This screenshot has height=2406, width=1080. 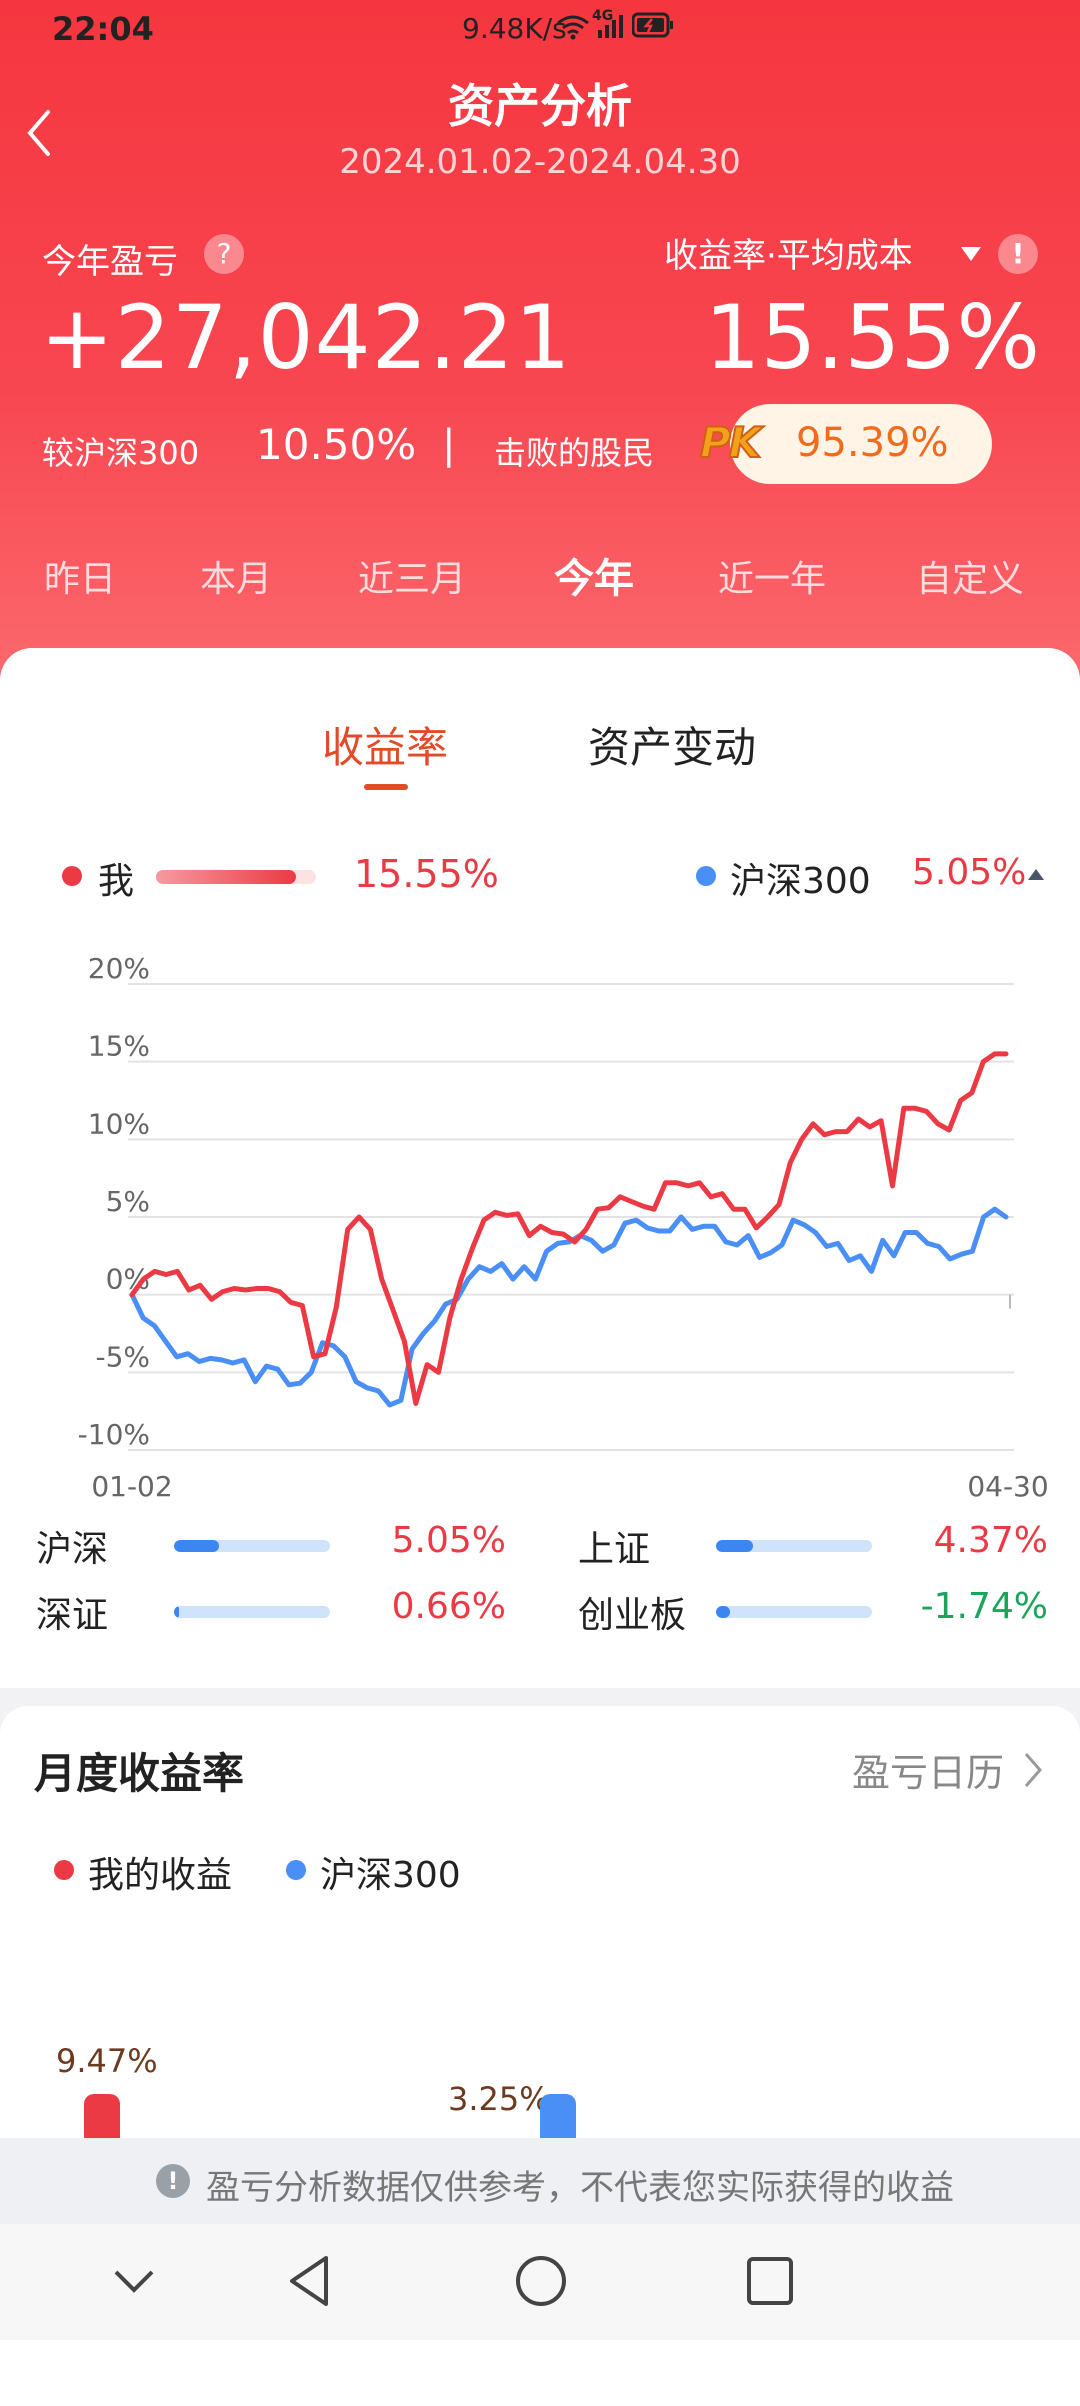 What do you see at coordinates (928, 1773) in the screenshot?
I see `calendar-link: 盈亏日历` at bounding box center [928, 1773].